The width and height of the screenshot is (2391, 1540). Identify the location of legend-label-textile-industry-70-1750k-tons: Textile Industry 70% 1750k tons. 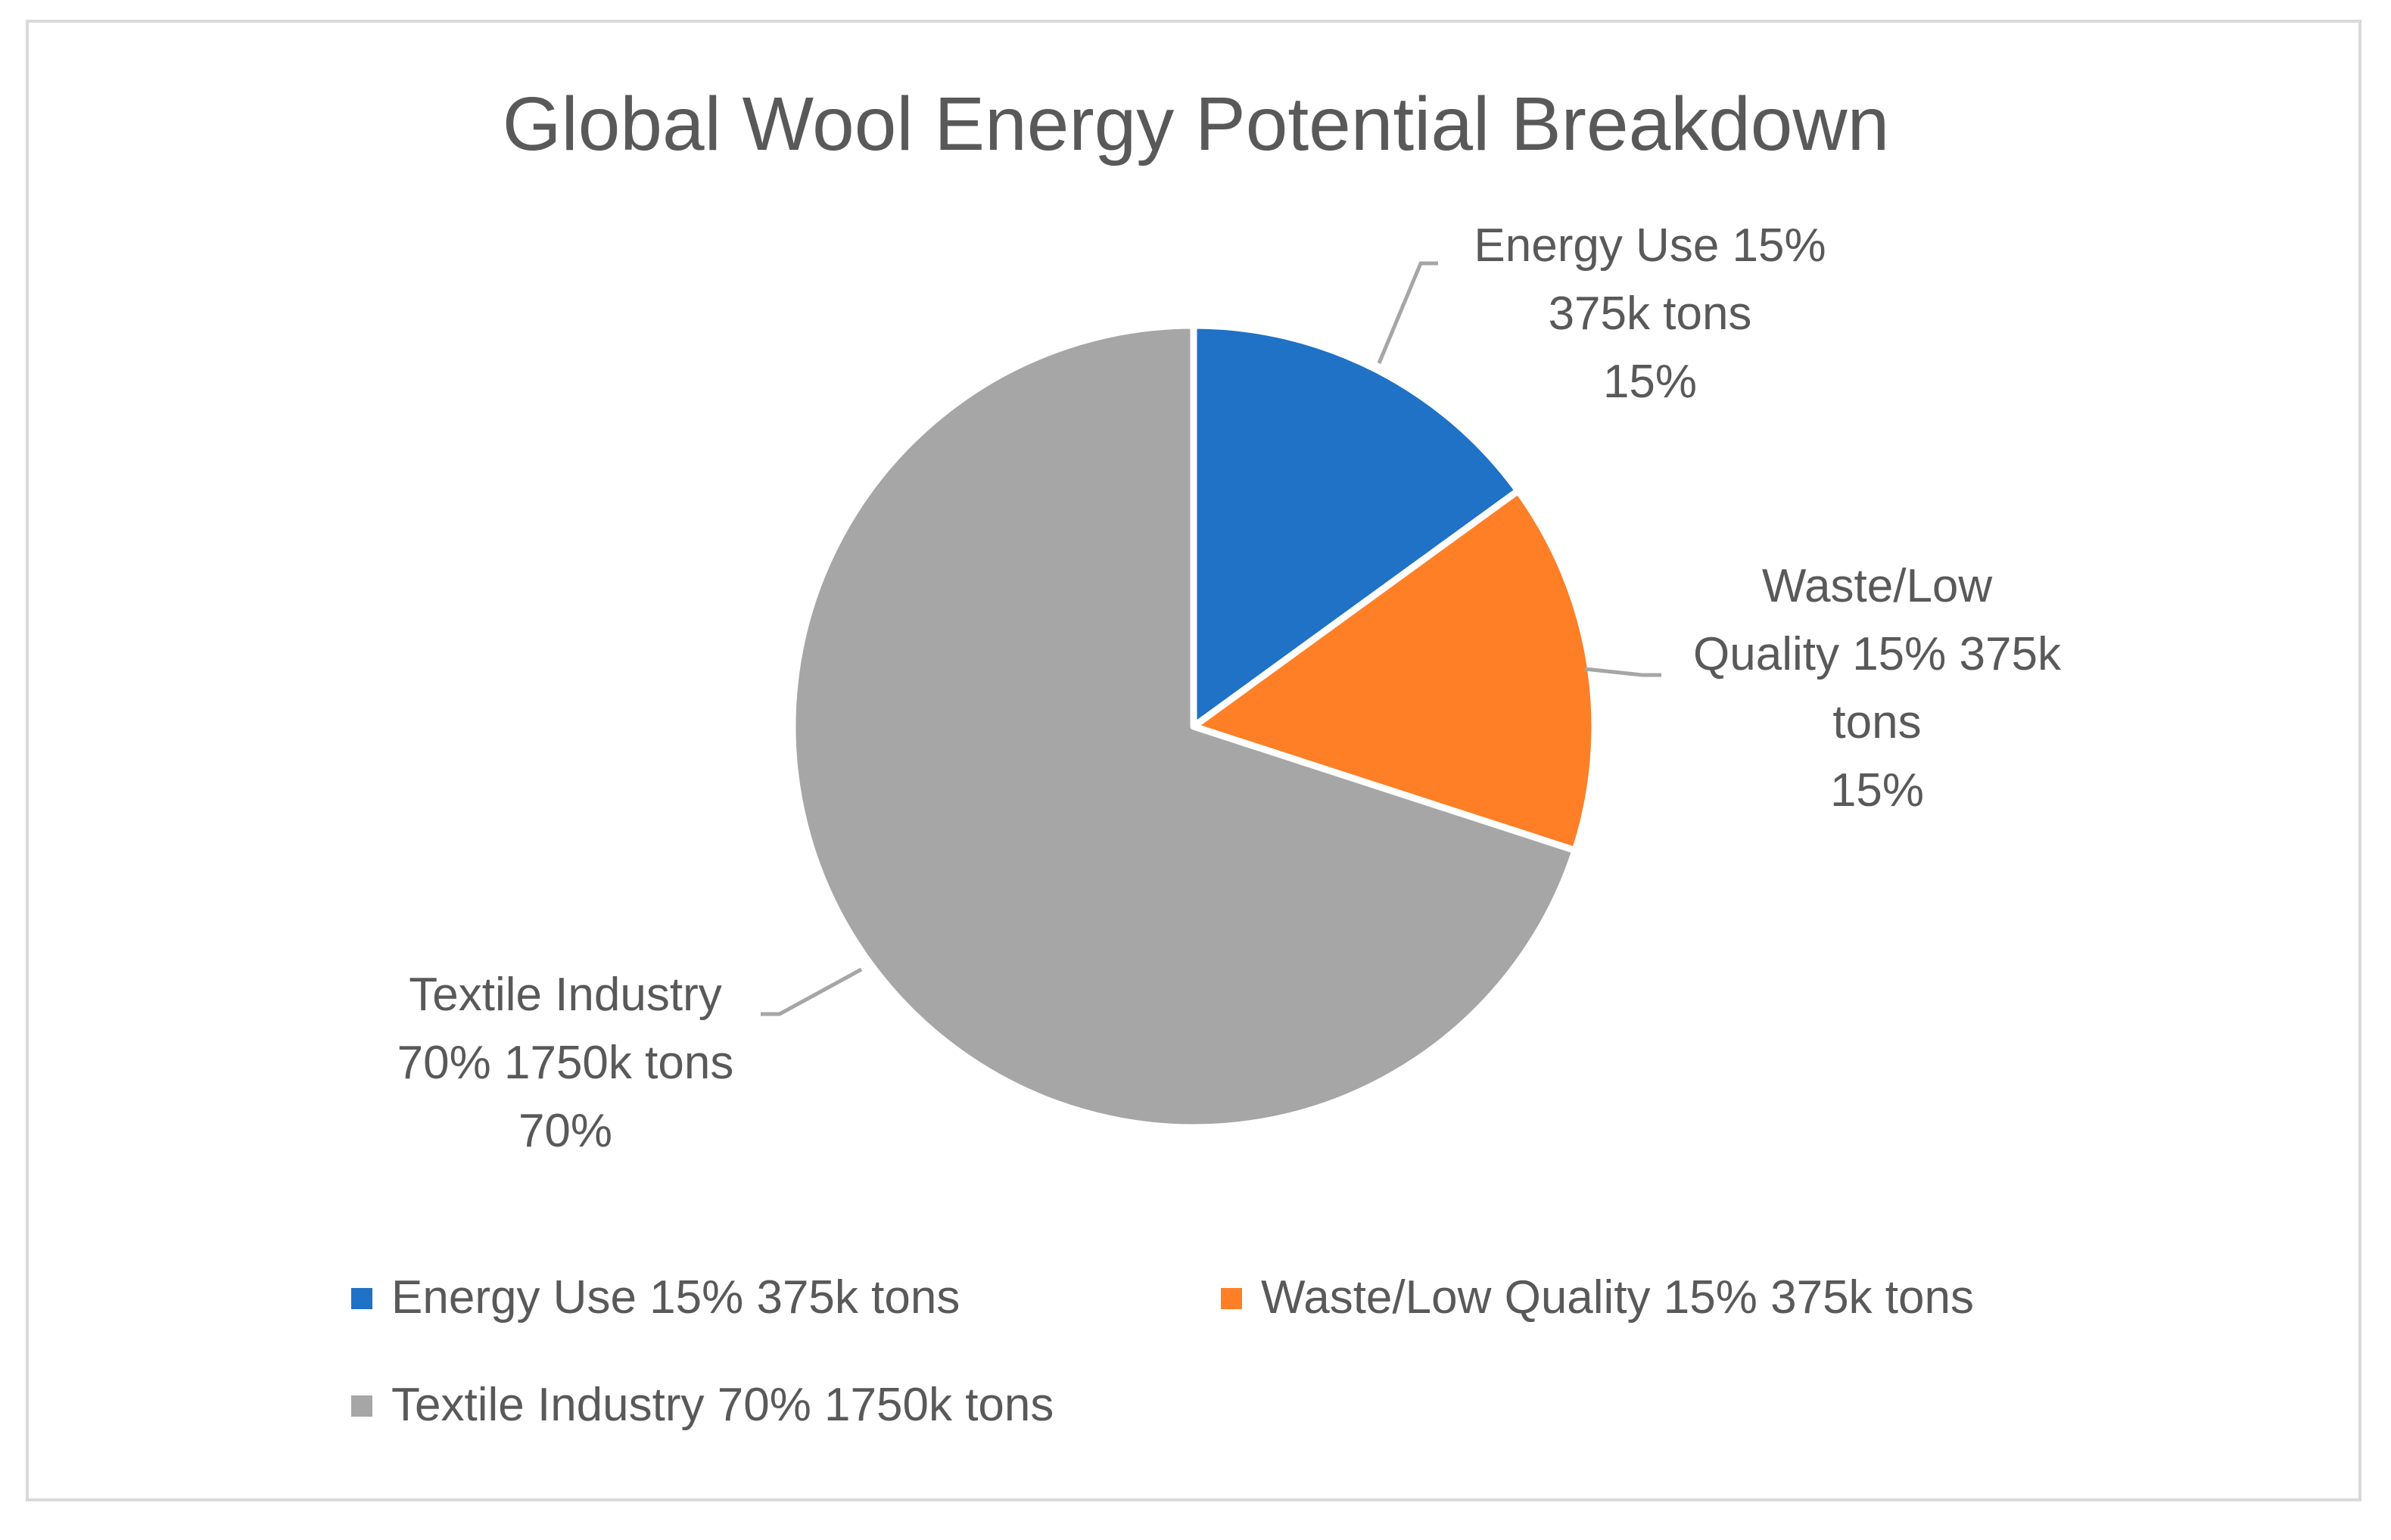
(722, 1405).